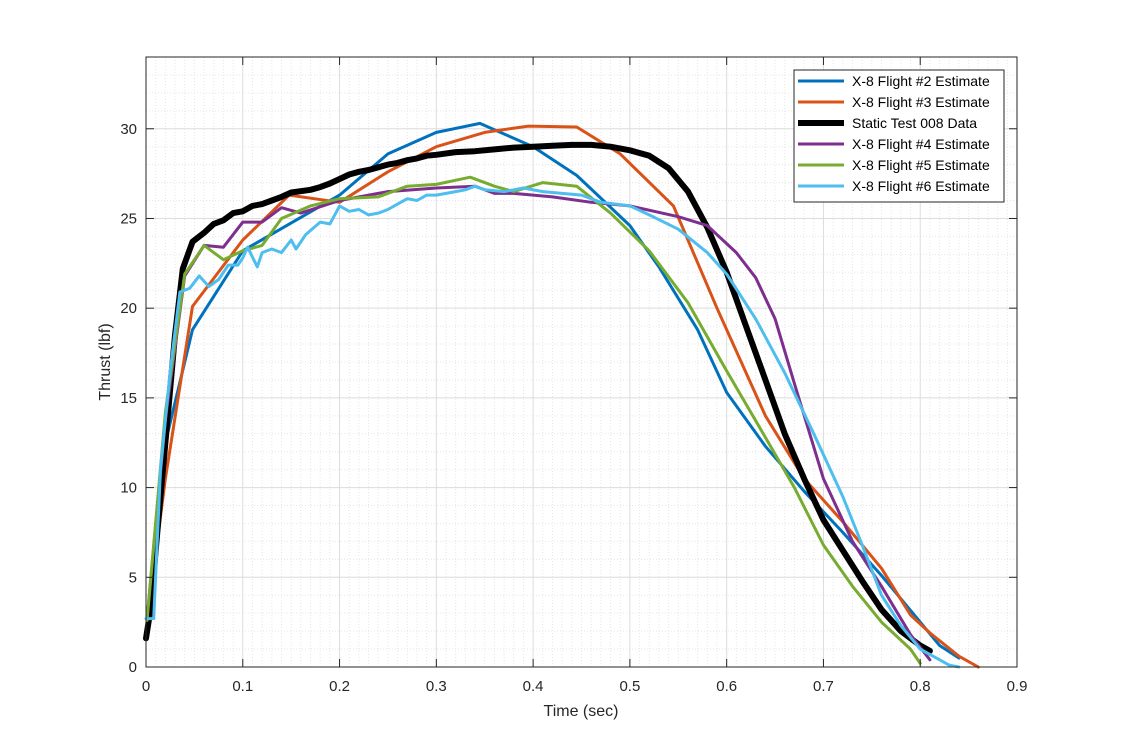  I want to click on legend-box, so click(899, 136).